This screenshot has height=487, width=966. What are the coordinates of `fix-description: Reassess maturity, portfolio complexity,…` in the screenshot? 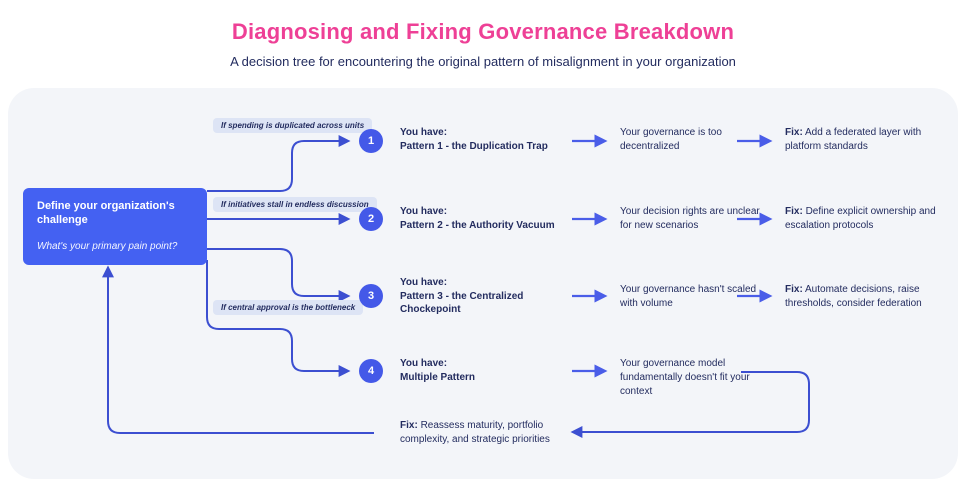 It's located at (475, 432).